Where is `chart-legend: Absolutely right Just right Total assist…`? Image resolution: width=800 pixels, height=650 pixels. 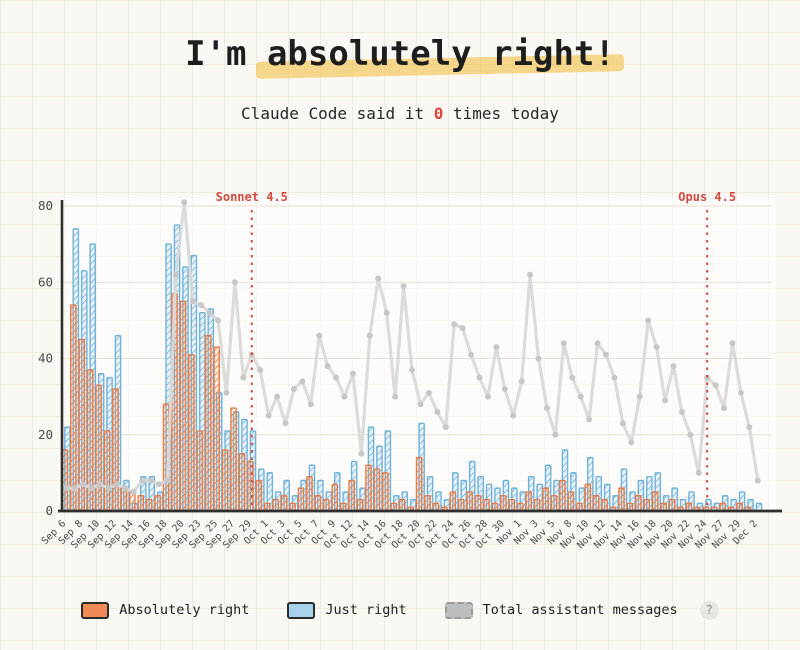
chart-legend: Absolutely right Just right Total assist… is located at coordinates (400, 610).